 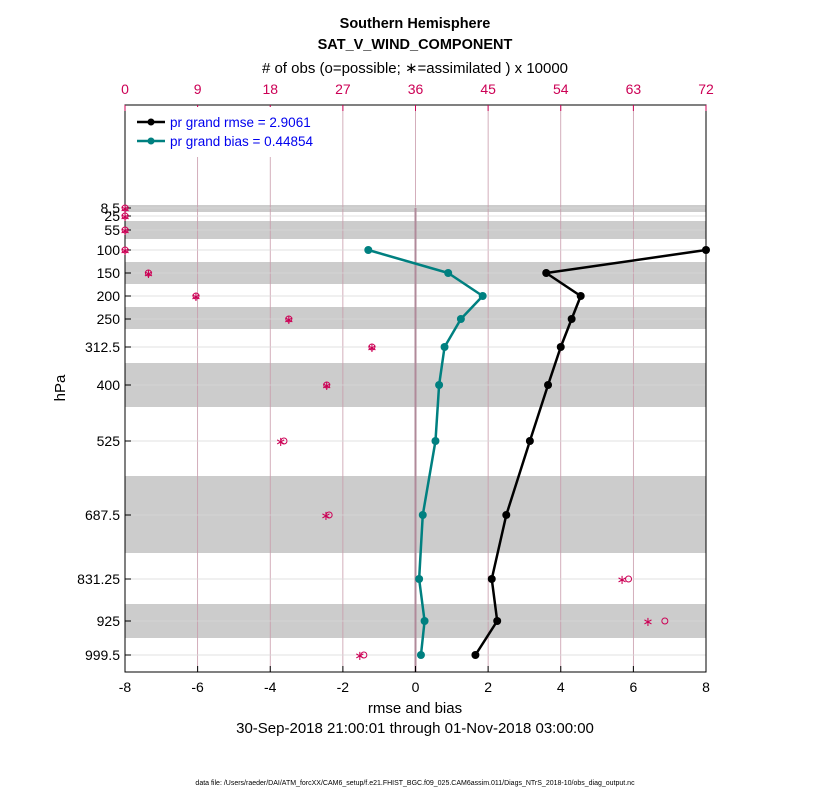 I want to click on y-tick-label: 831.25, so click(x=98, y=579).